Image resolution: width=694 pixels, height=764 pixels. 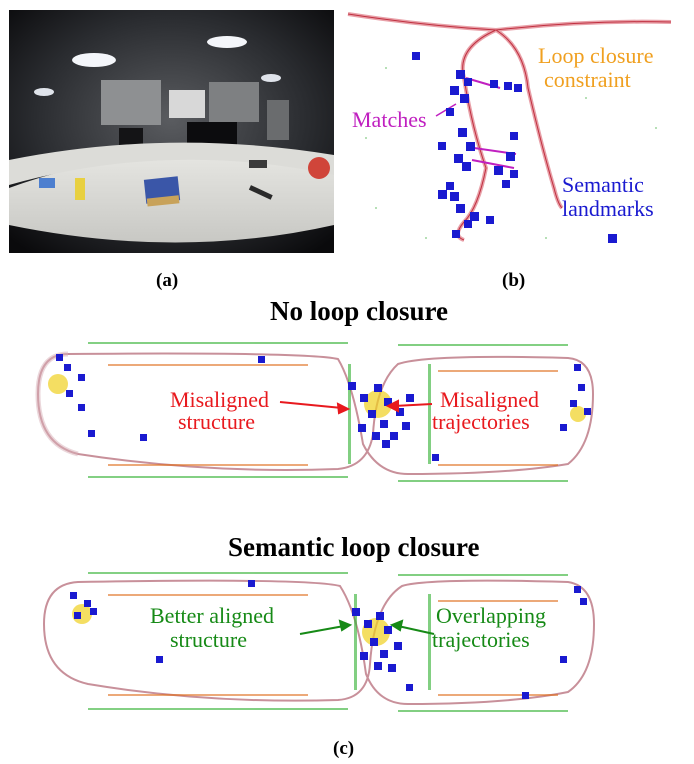 What do you see at coordinates (489, 399) in the screenshot?
I see `misaligned-trajectories-label-line1: Misaligned` at bounding box center [489, 399].